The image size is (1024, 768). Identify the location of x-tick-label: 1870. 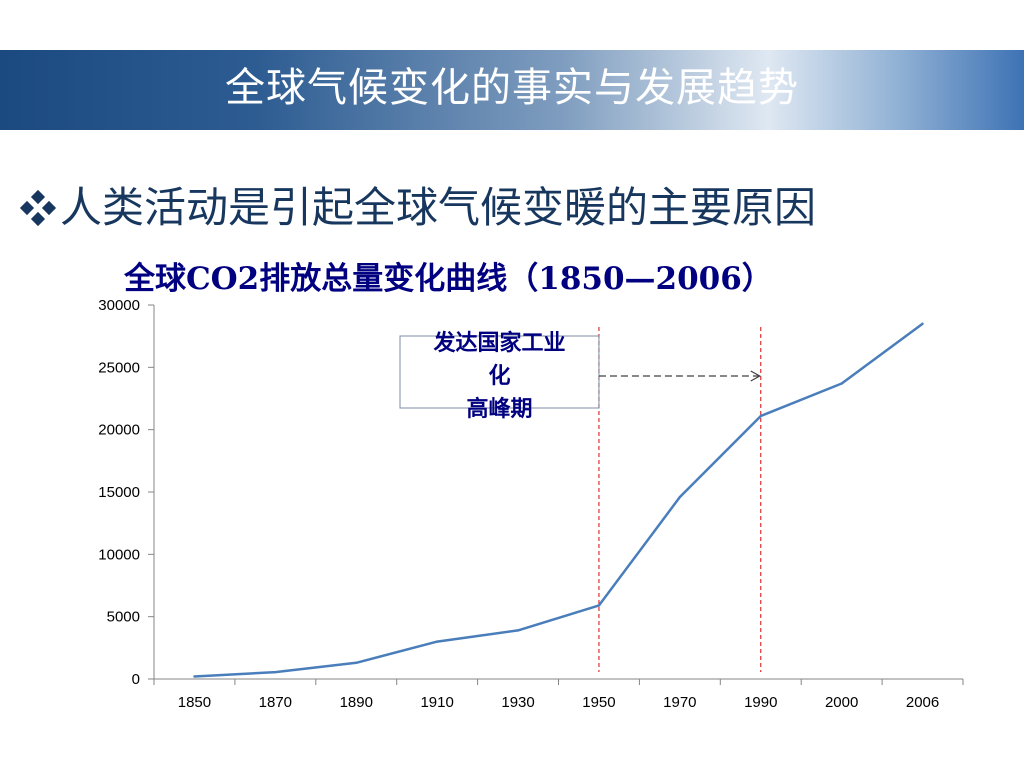
(275, 702).